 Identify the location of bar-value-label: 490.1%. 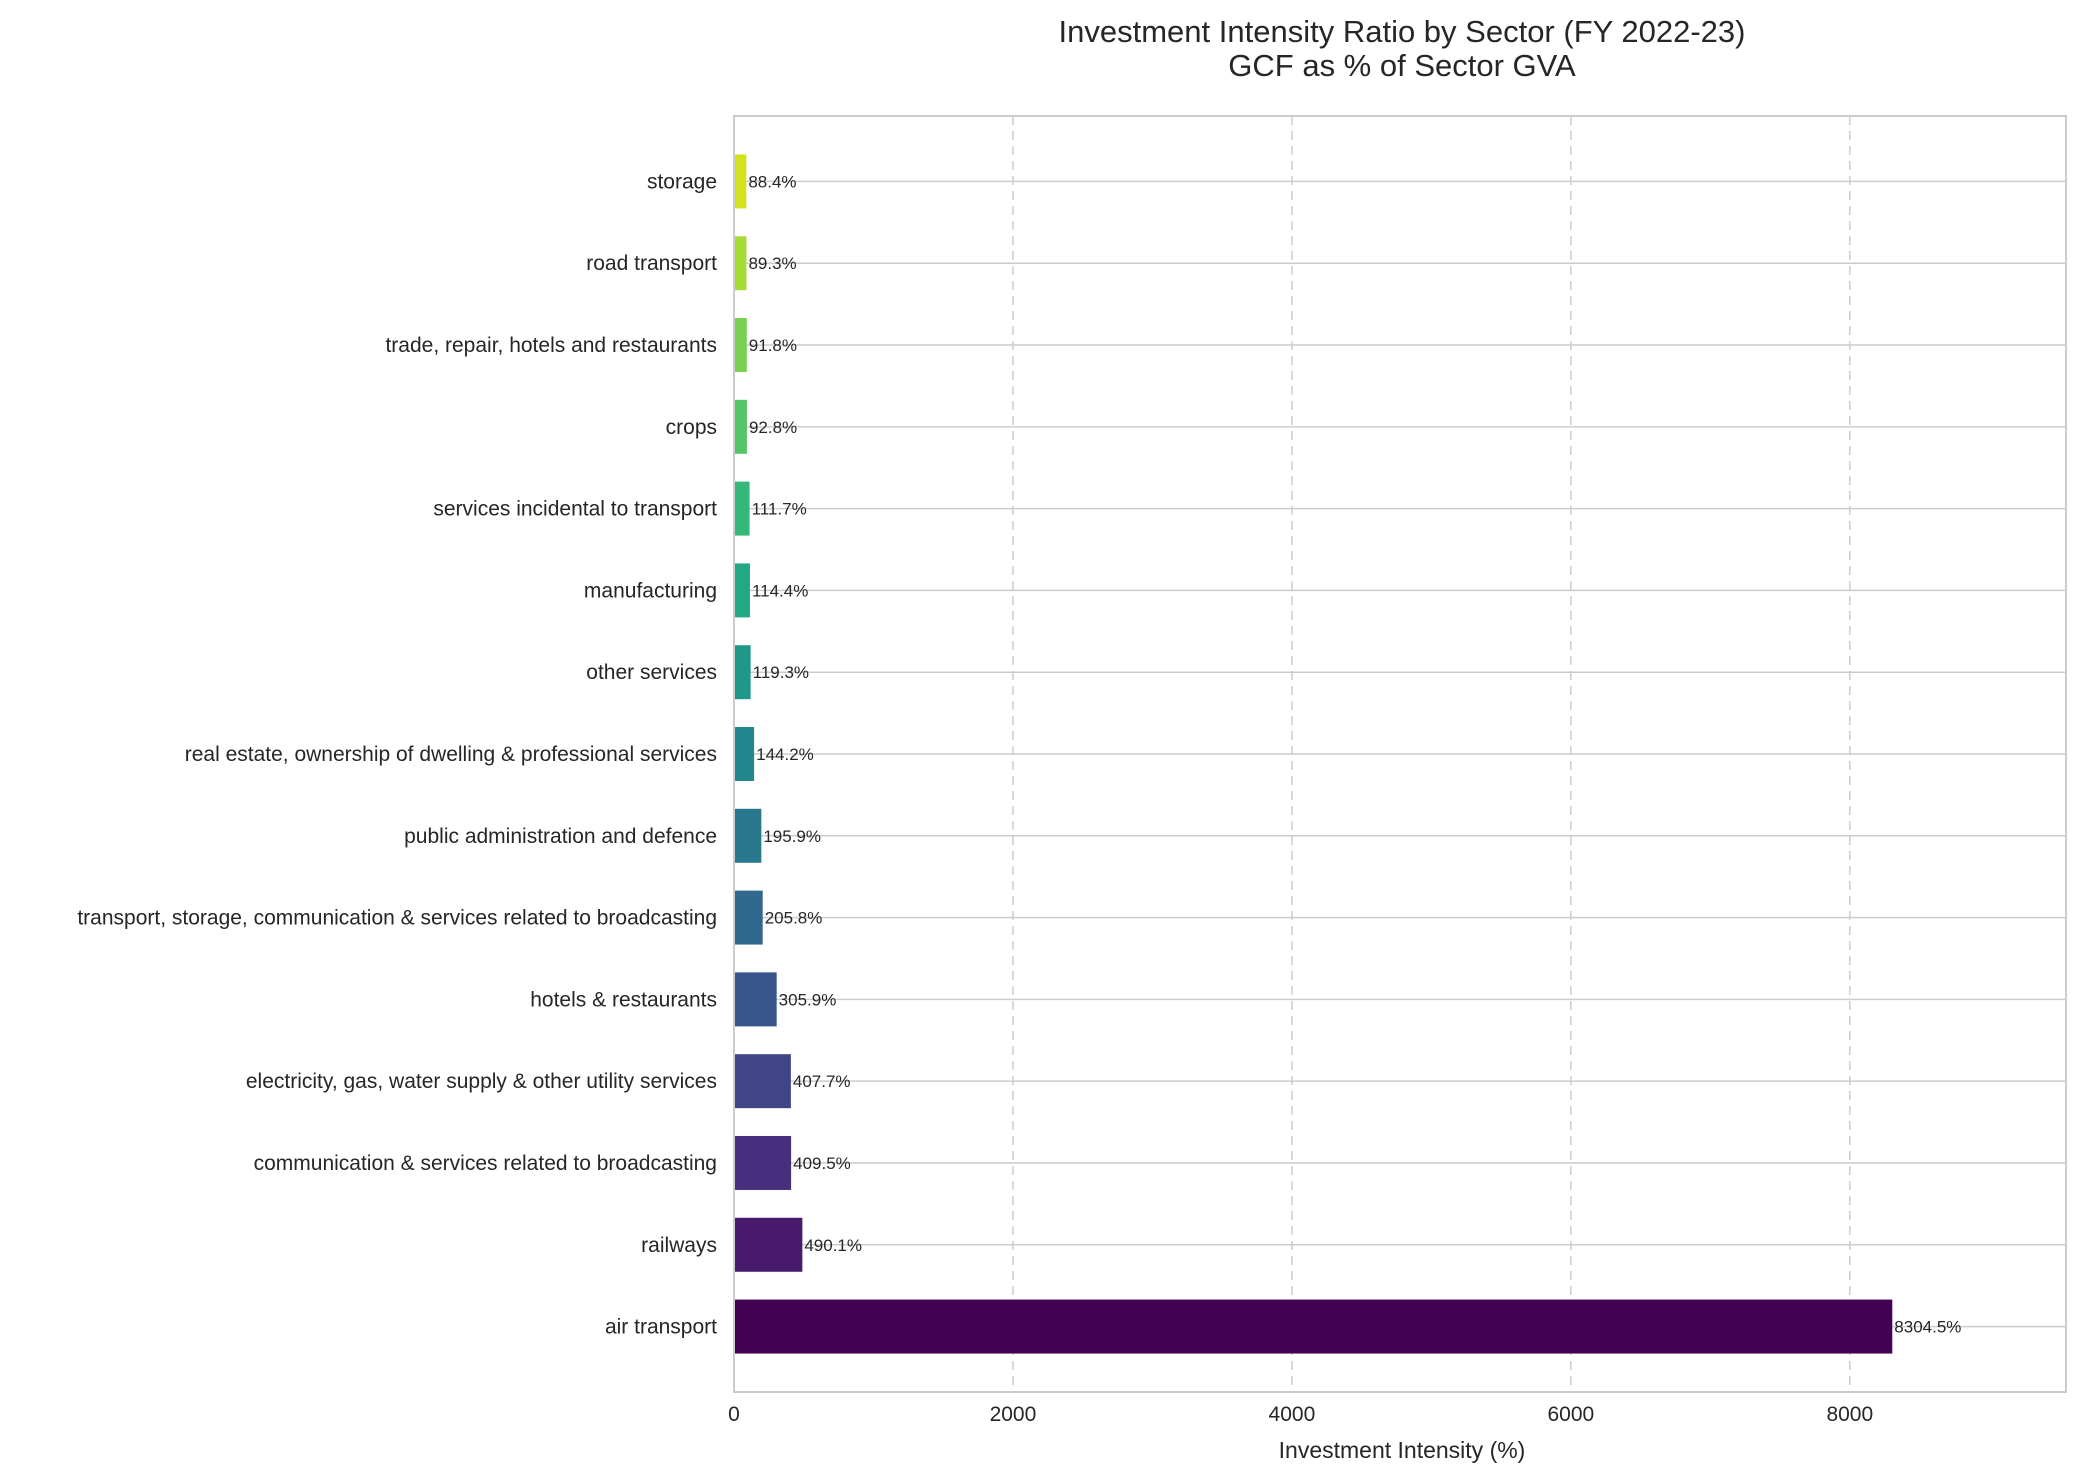
(833, 1245).